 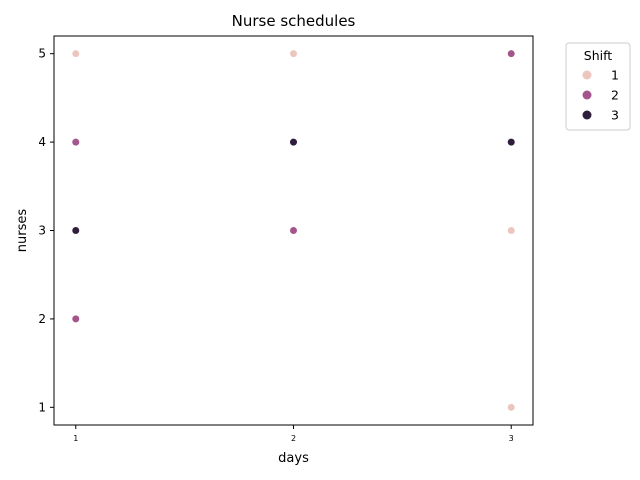 What do you see at coordinates (42, 142) in the screenshot?
I see `y-tick-label: 4` at bounding box center [42, 142].